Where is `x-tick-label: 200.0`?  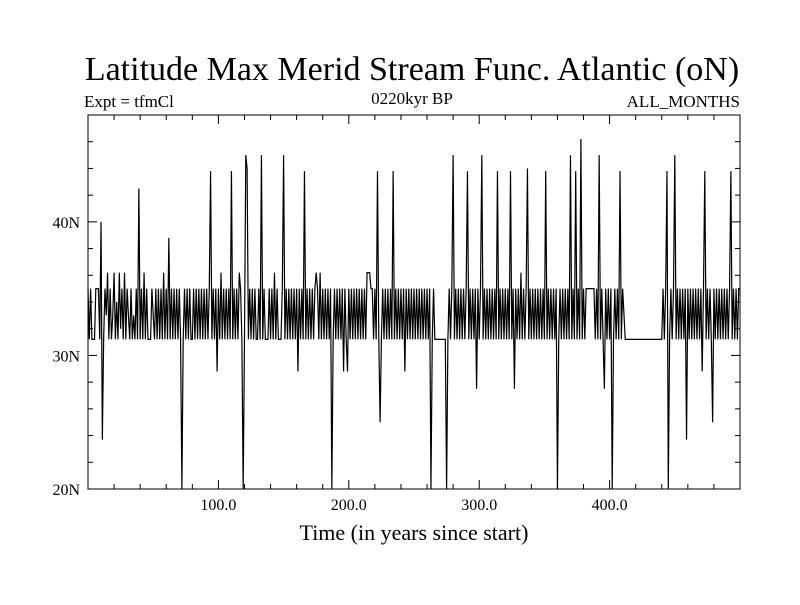 x-tick-label: 200.0 is located at coordinates (349, 505).